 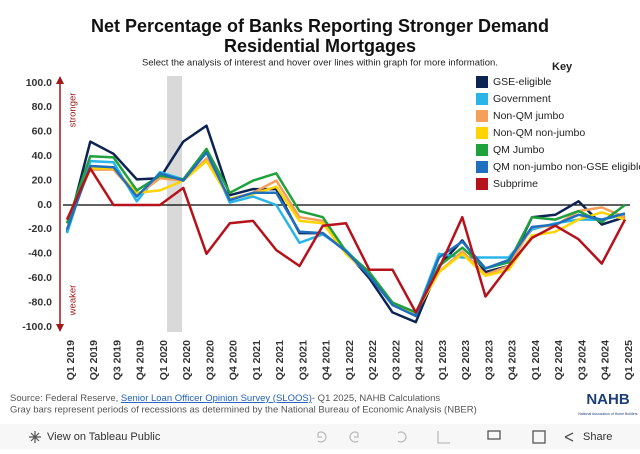 I want to click on x-tick-label: Q3 2021, so click(x=303, y=360).